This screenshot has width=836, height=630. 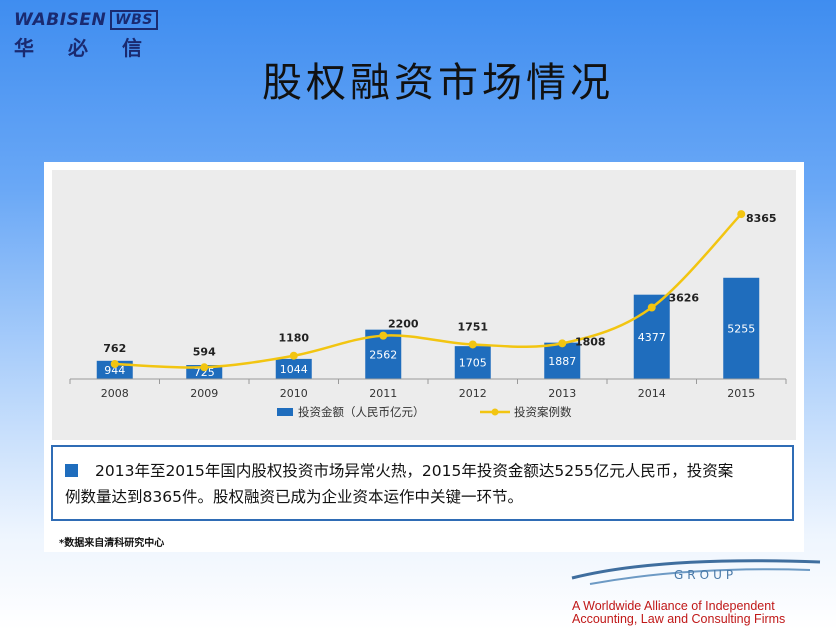 I want to click on x-tick-label-2015: 2015, so click(x=741, y=393).